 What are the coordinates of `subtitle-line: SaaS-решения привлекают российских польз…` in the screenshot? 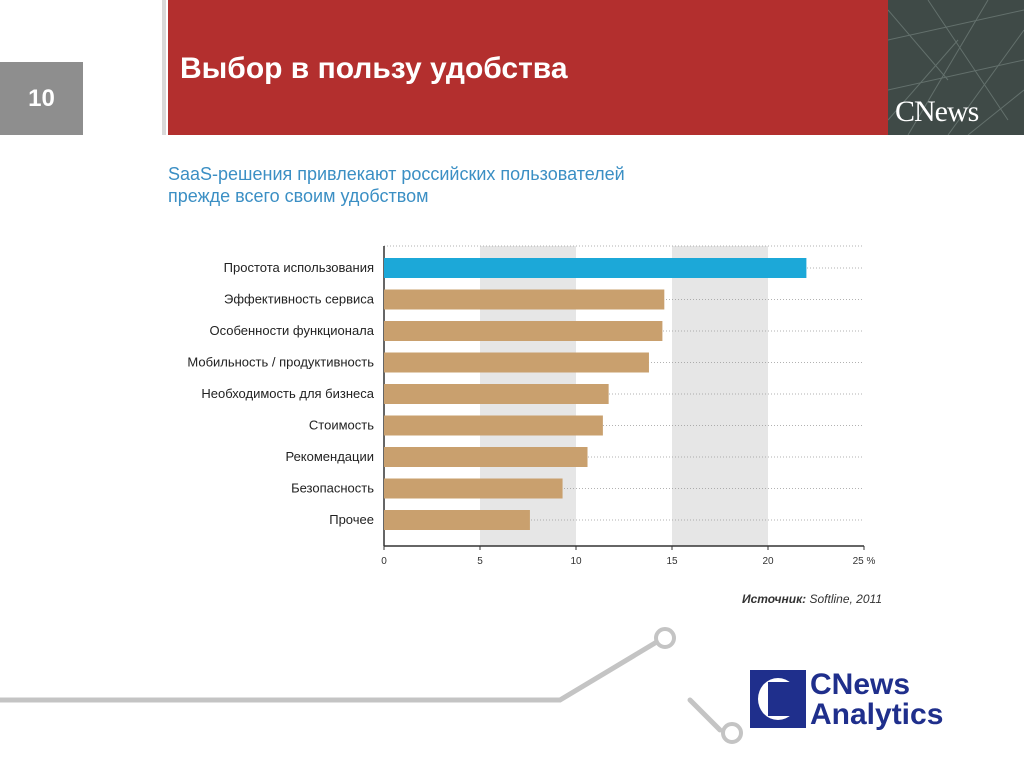 It's located at (396, 174).